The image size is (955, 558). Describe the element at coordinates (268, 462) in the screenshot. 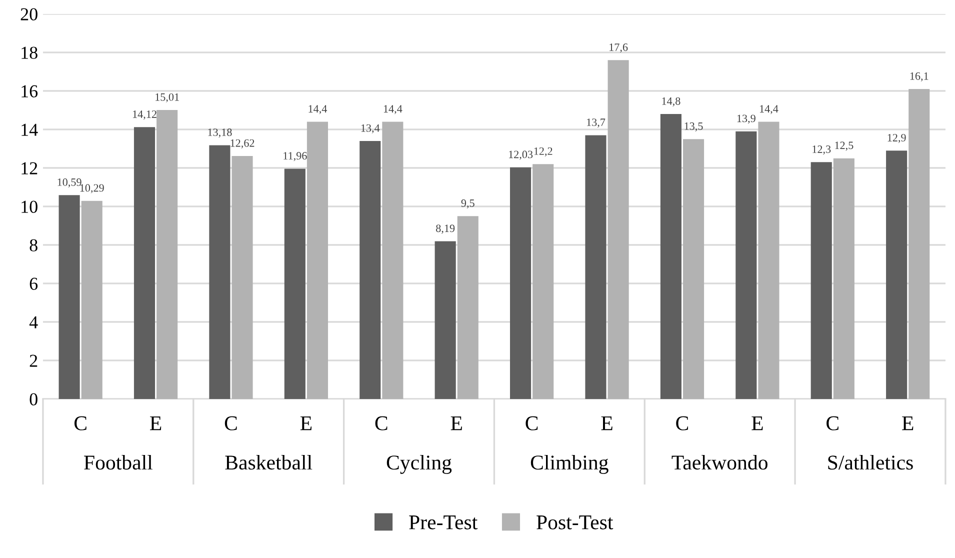

I see `text: Basketball` at that location.